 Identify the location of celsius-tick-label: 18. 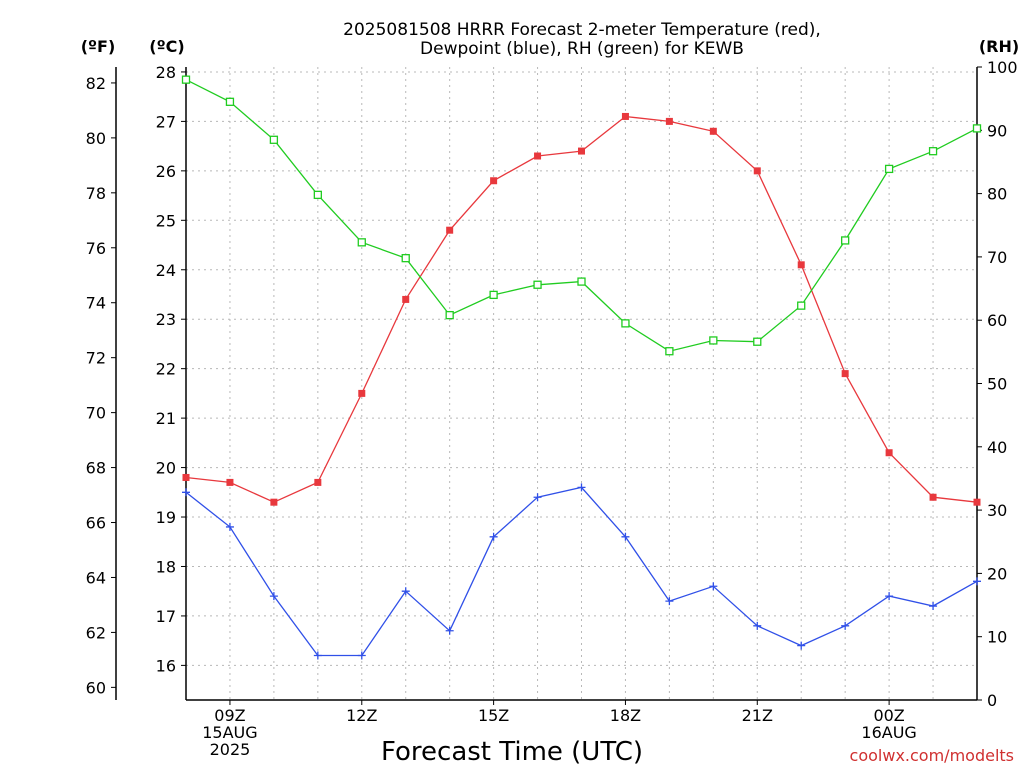
(166, 566).